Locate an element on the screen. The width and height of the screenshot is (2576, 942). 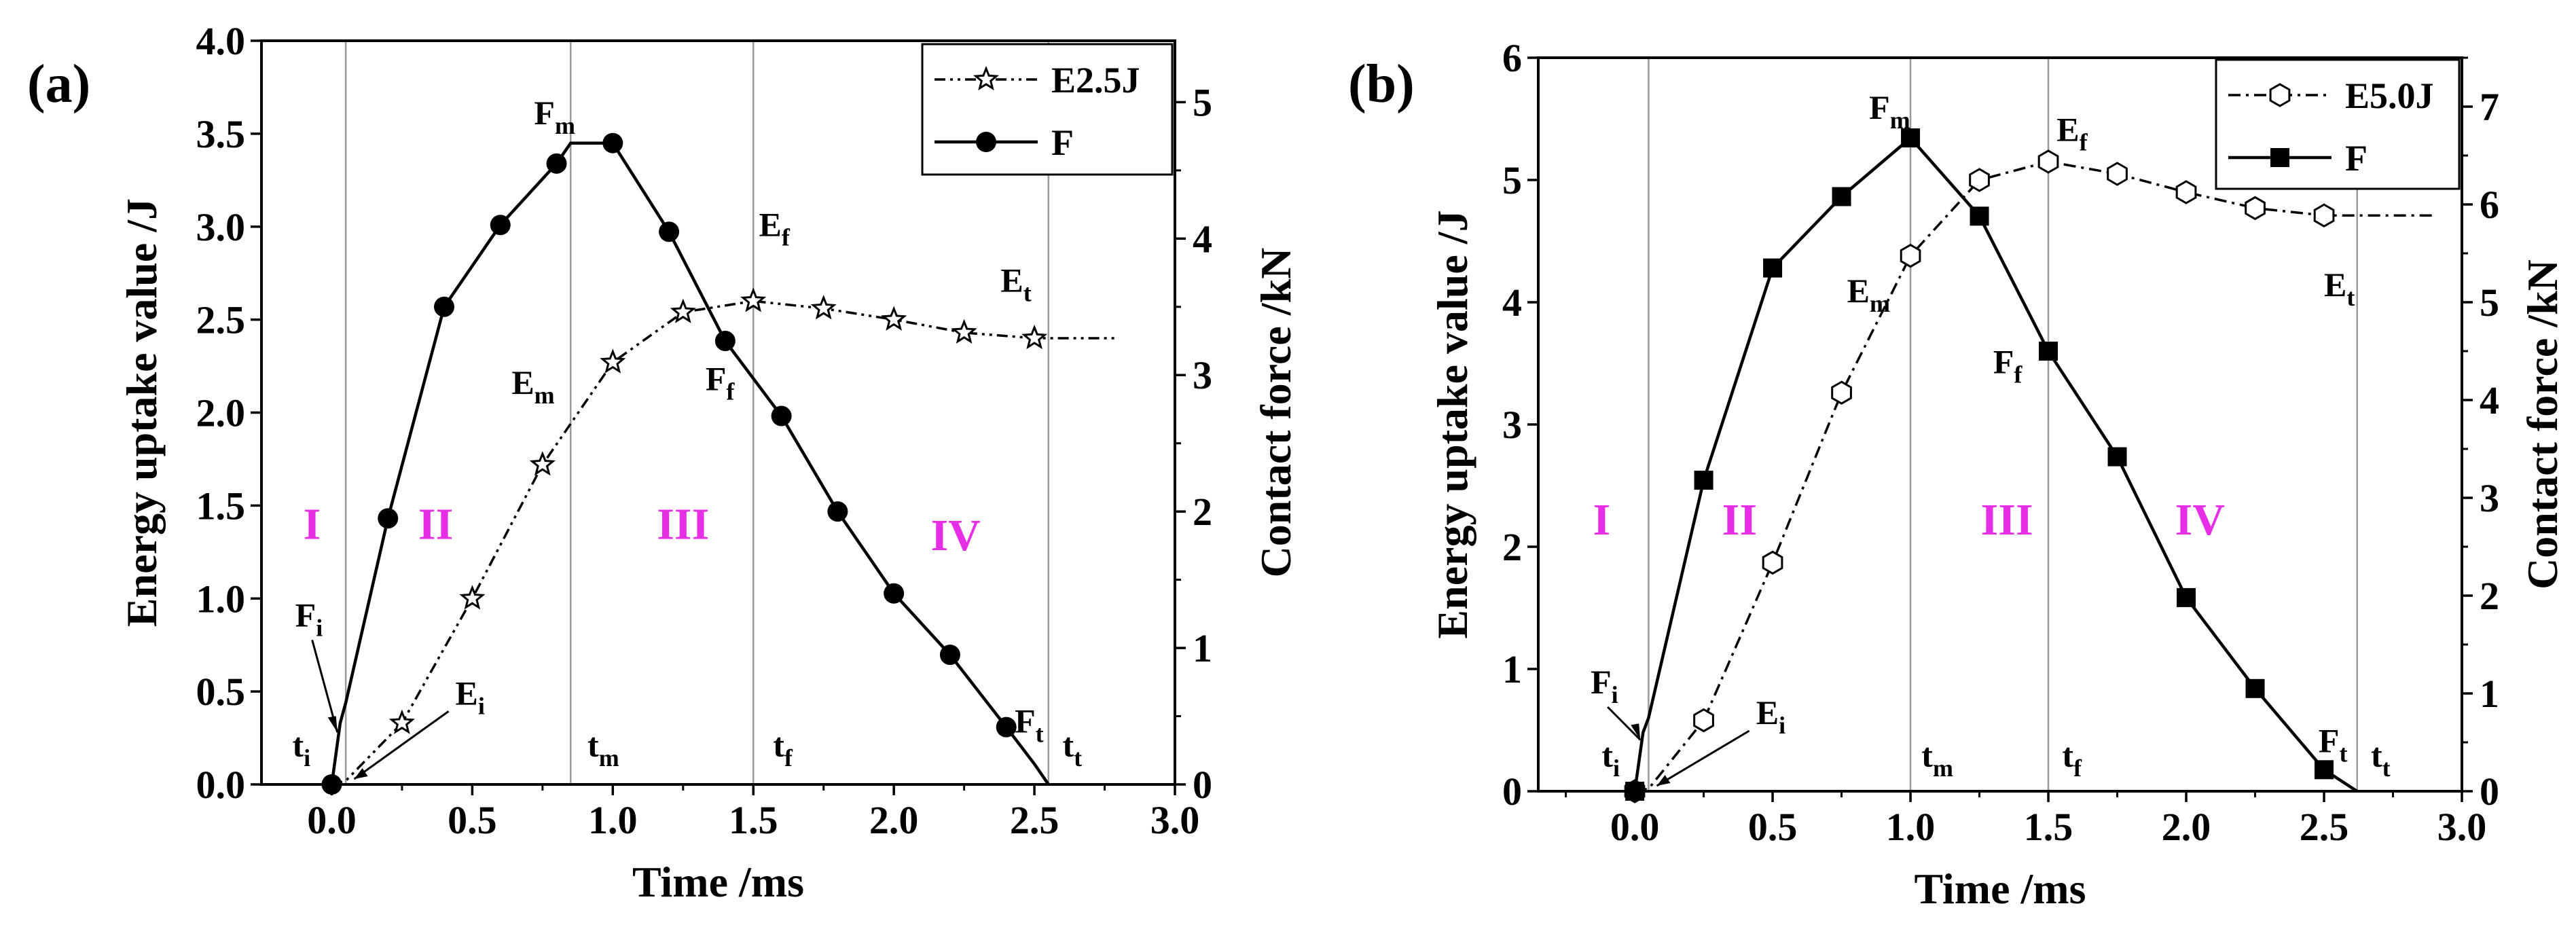
y-left-tick-label: 2.5 is located at coordinates (221, 320).